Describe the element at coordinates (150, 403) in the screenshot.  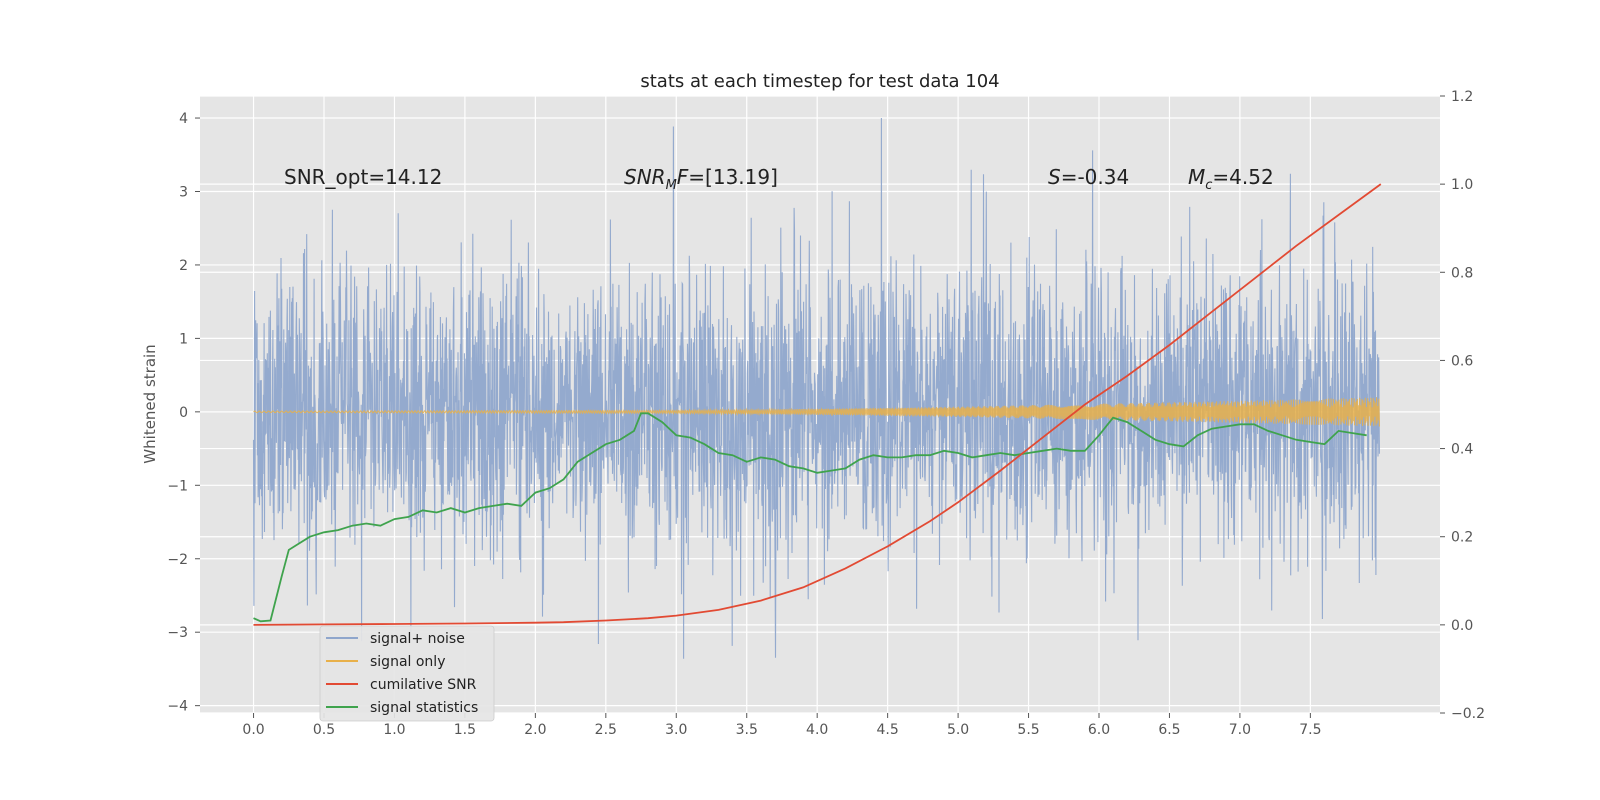
I see `y-axis-label: Whitened strain` at that location.